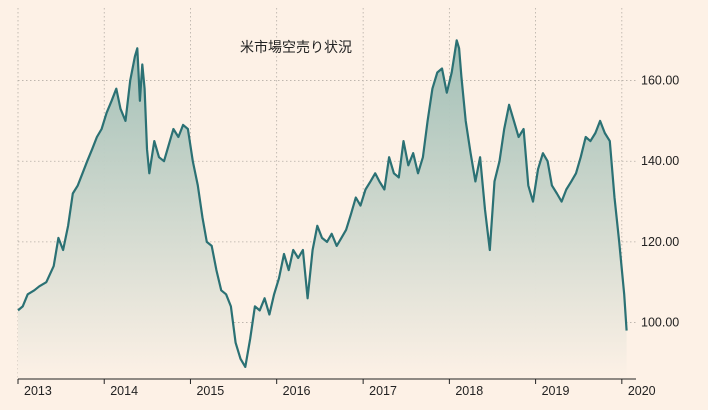 The image size is (708, 410). What do you see at coordinates (38, 391) in the screenshot?
I see `x-tick-label-2013: 2013` at bounding box center [38, 391].